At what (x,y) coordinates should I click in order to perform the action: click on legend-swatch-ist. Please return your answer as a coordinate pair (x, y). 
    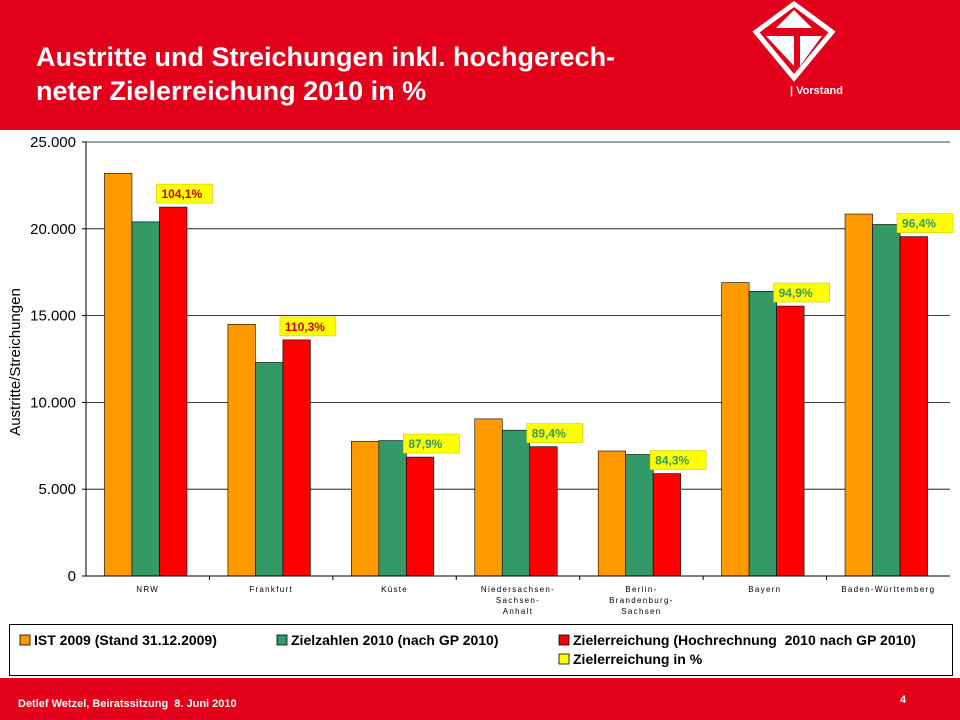
    Looking at the image, I should click on (25, 640).